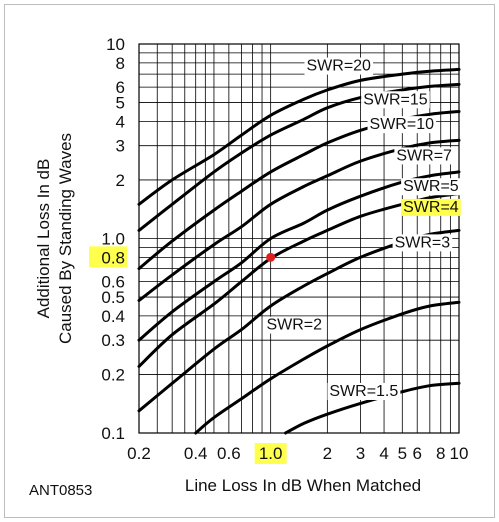 The width and height of the screenshot is (499, 522). What do you see at coordinates (229, 453) in the screenshot?
I see `x-tick-label: 0.6` at bounding box center [229, 453].